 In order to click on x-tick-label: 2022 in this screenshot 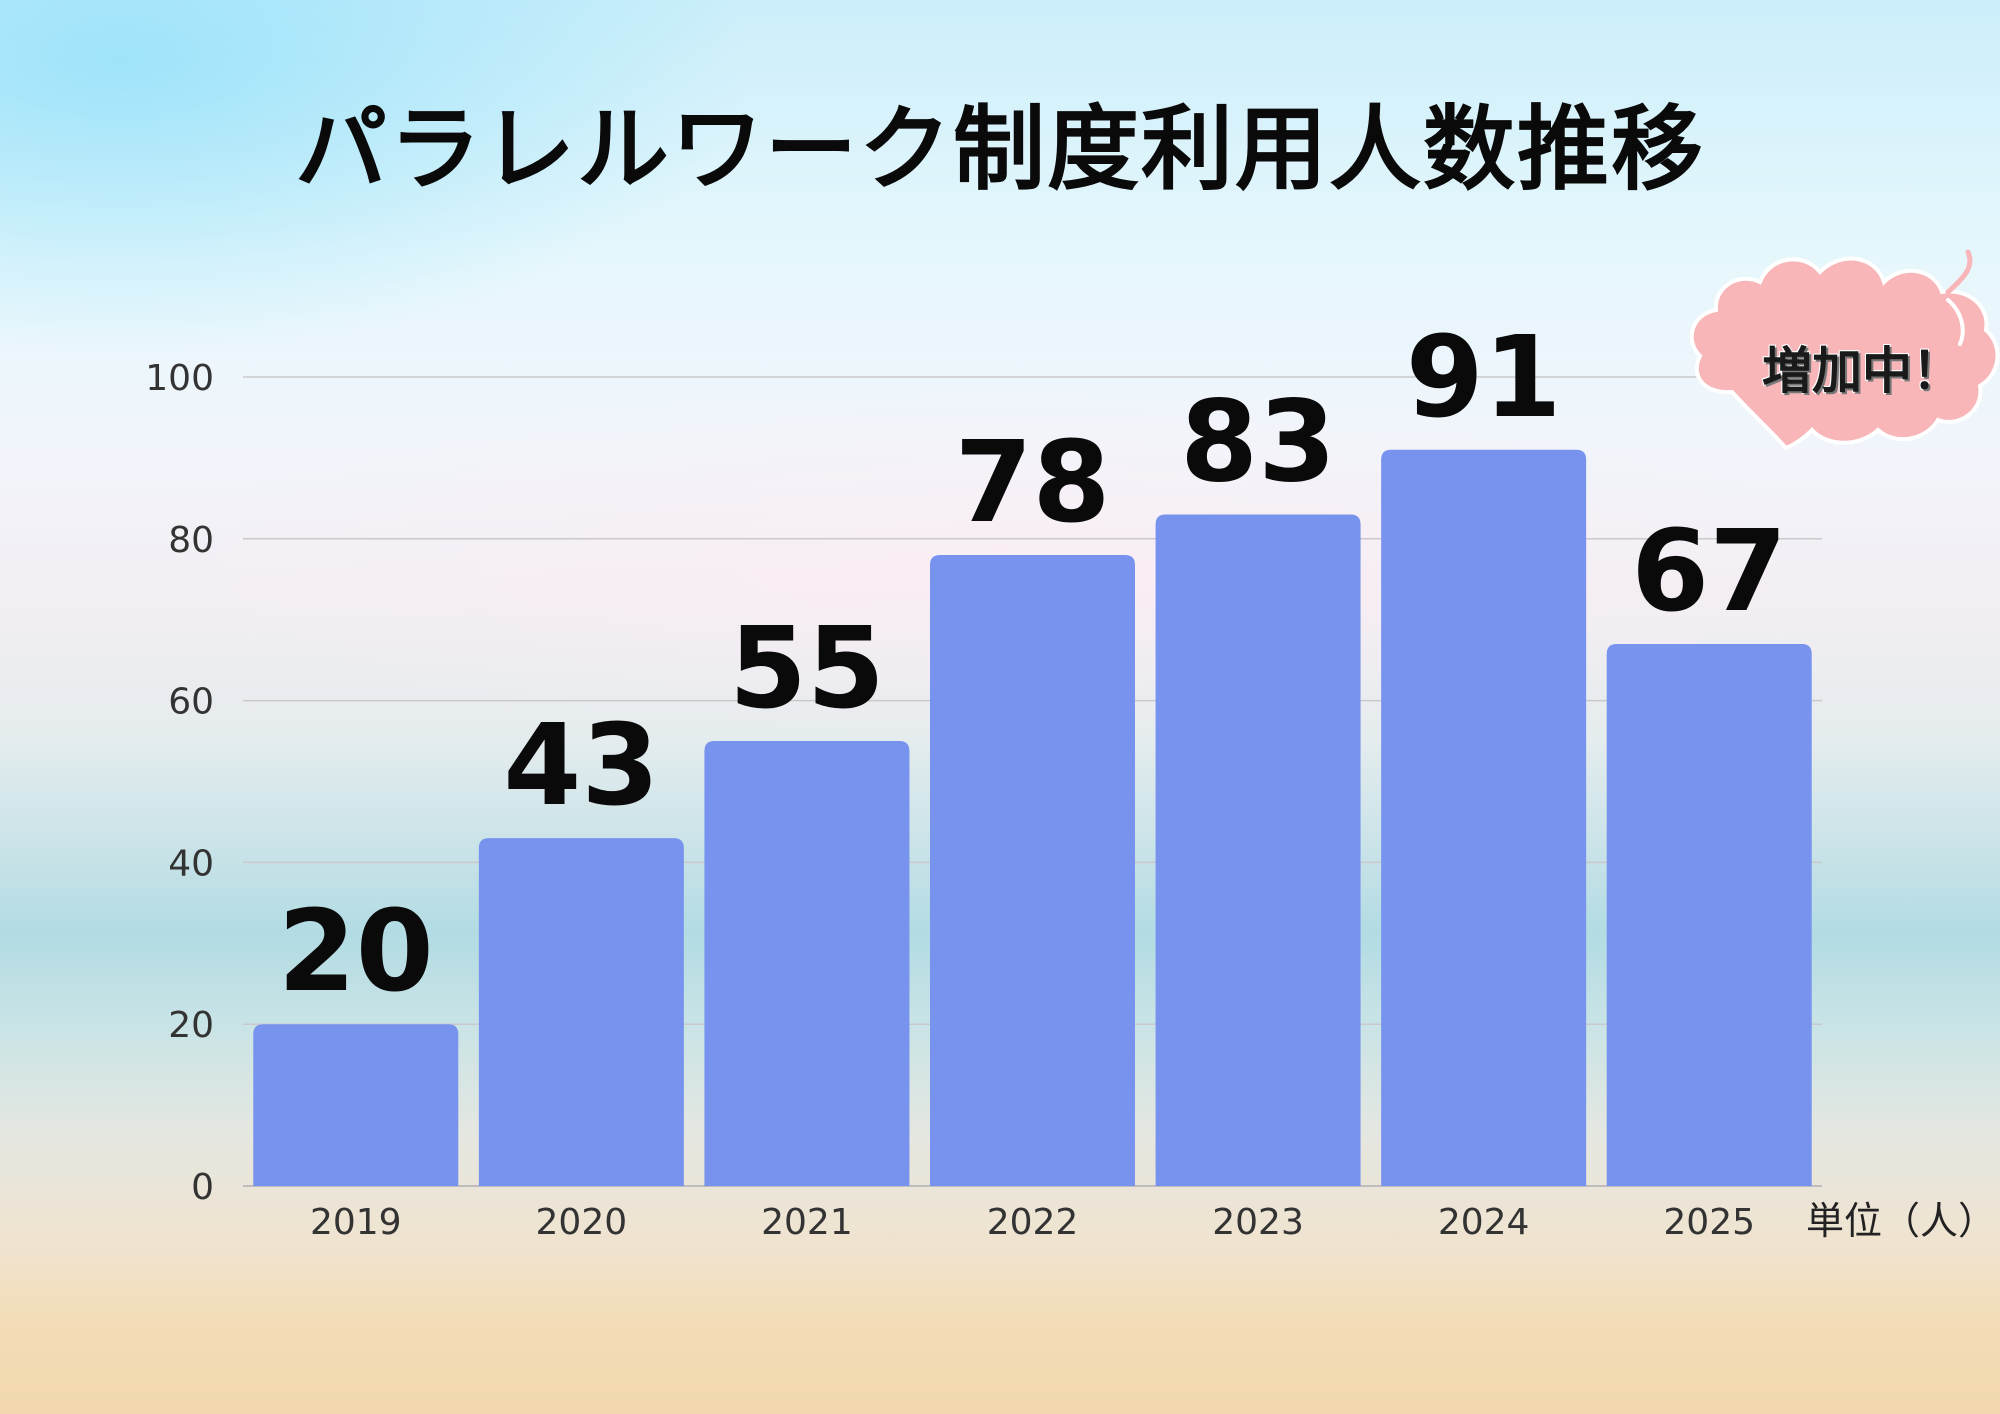, I will do `click(1033, 1222)`.